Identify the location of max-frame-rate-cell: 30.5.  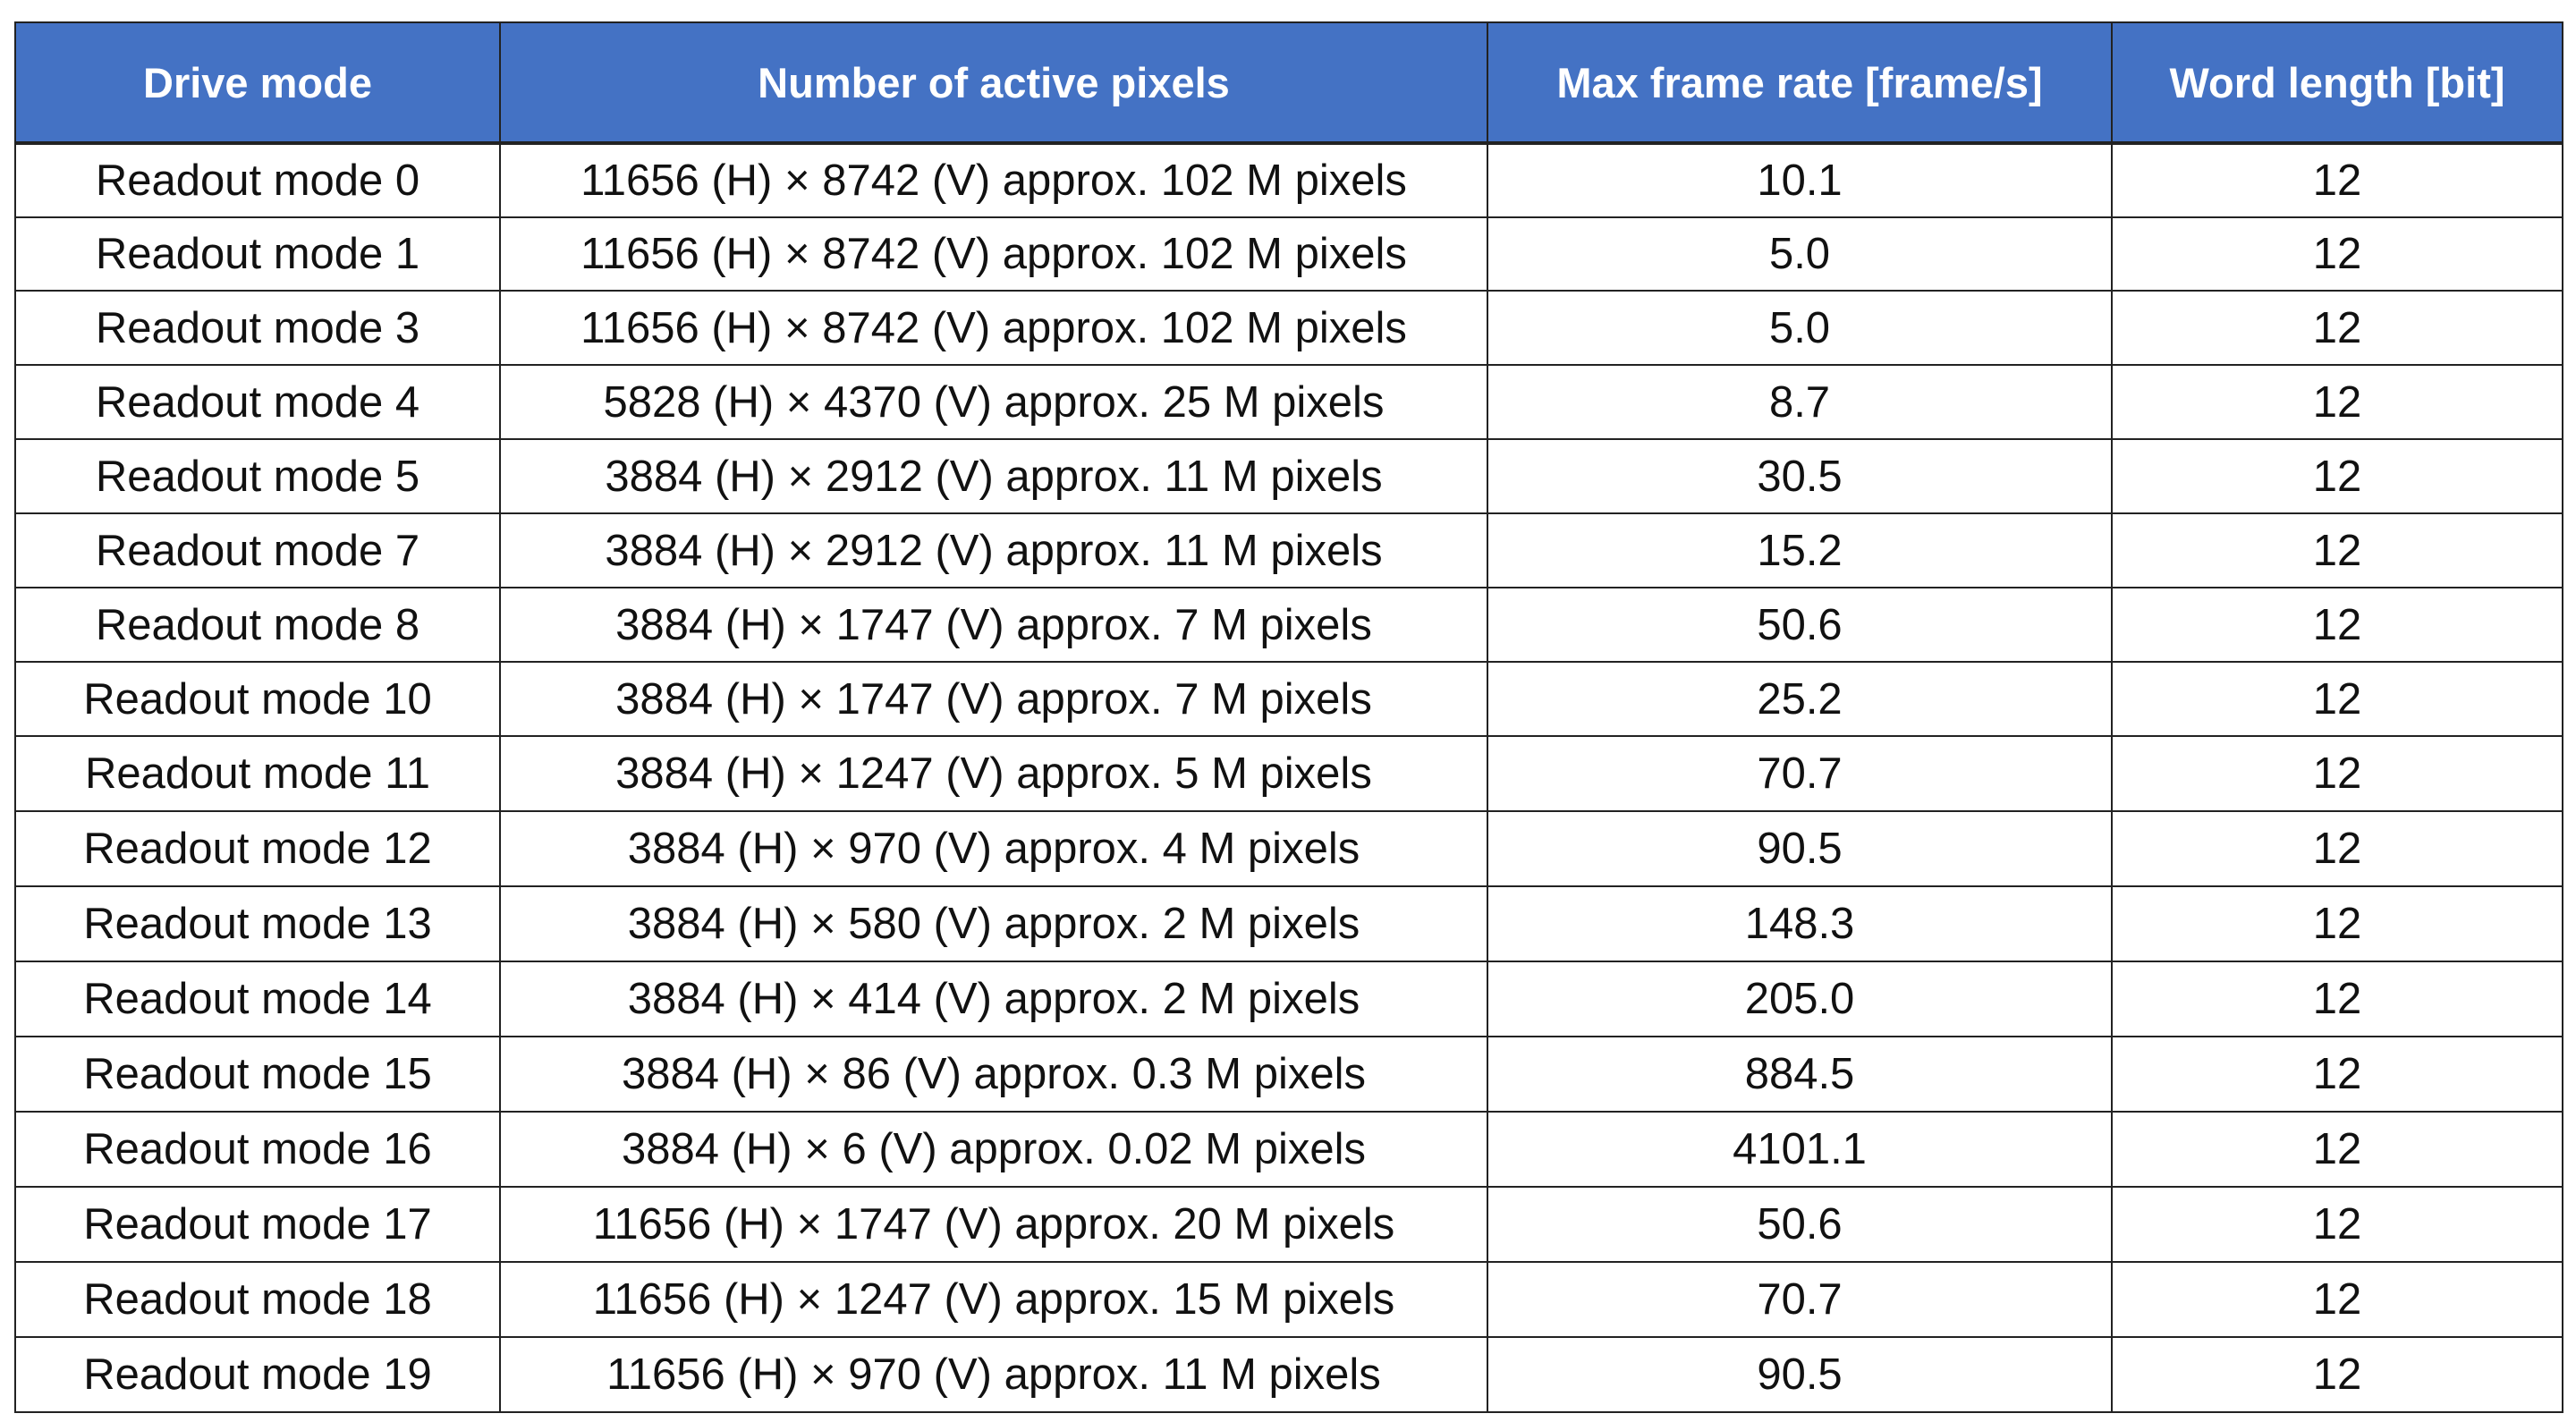
(1800, 476).